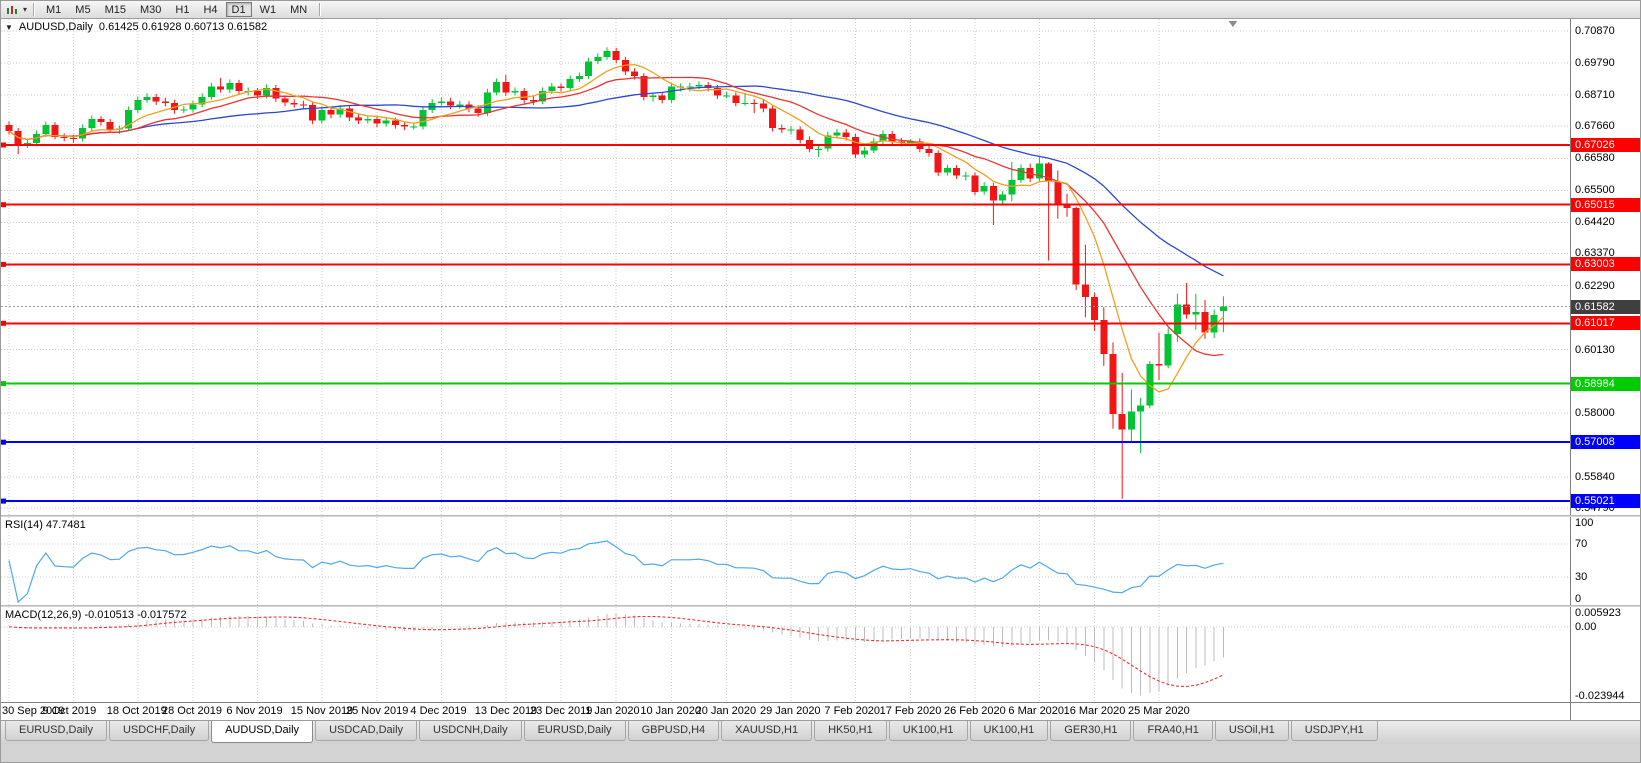 The height and width of the screenshot is (763, 1641). Describe the element at coordinates (561, 711) in the screenshot. I see `time-axis-label: 23 Dec 2019` at that location.